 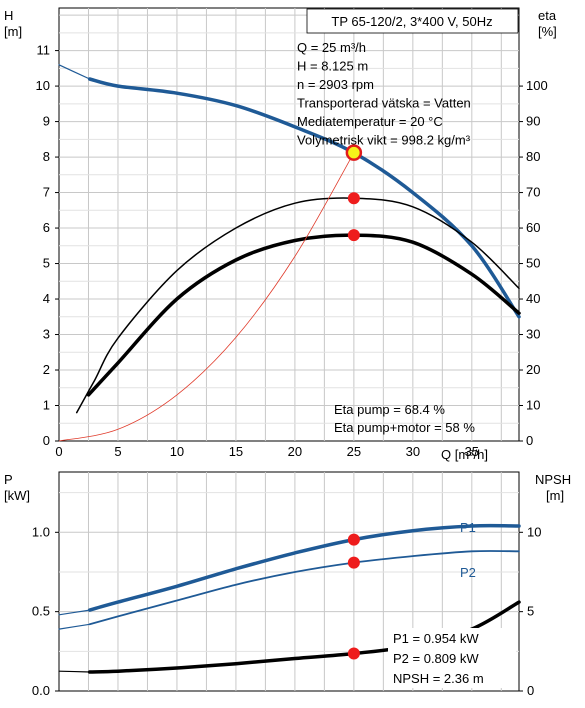 What do you see at coordinates (547, 15) in the screenshot?
I see `top-right-axis-name: eta` at bounding box center [547, 15].